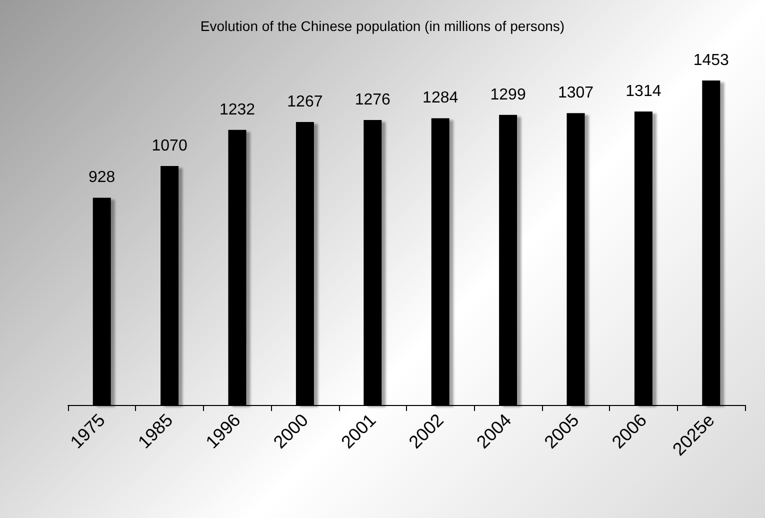 This screenshot has width=765, height=518. What do you see at coordinates (382, 26) in the screenshot?
I see `chart-title: Evolution of the Chinese population (in millions of persons)` at bounding box center [382, 26].